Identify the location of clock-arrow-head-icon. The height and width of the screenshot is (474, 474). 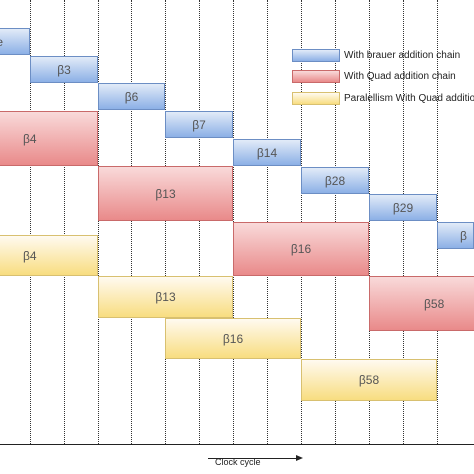
(299, 458).